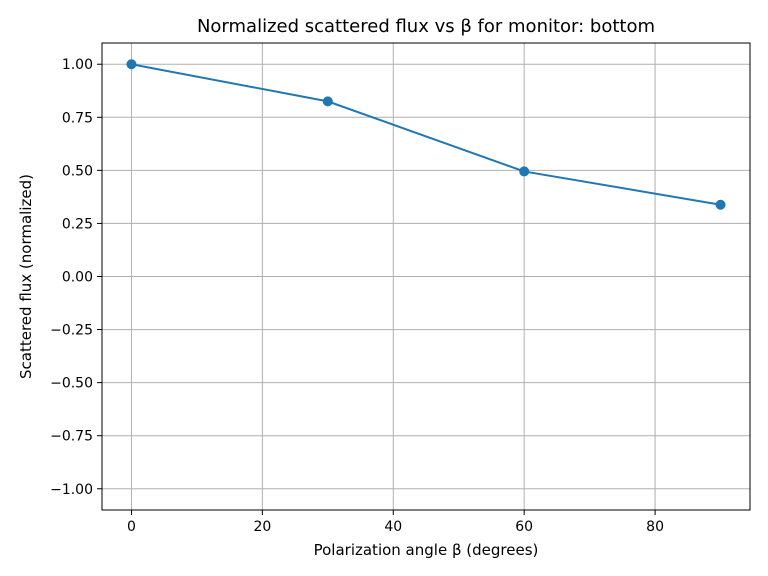 The height and width of the screenshot is (576, 768). What do you see at coordinates (77, 171) in the screenshot?
I see `y-tick-label: 0.50` at bounding box center [77, 171].